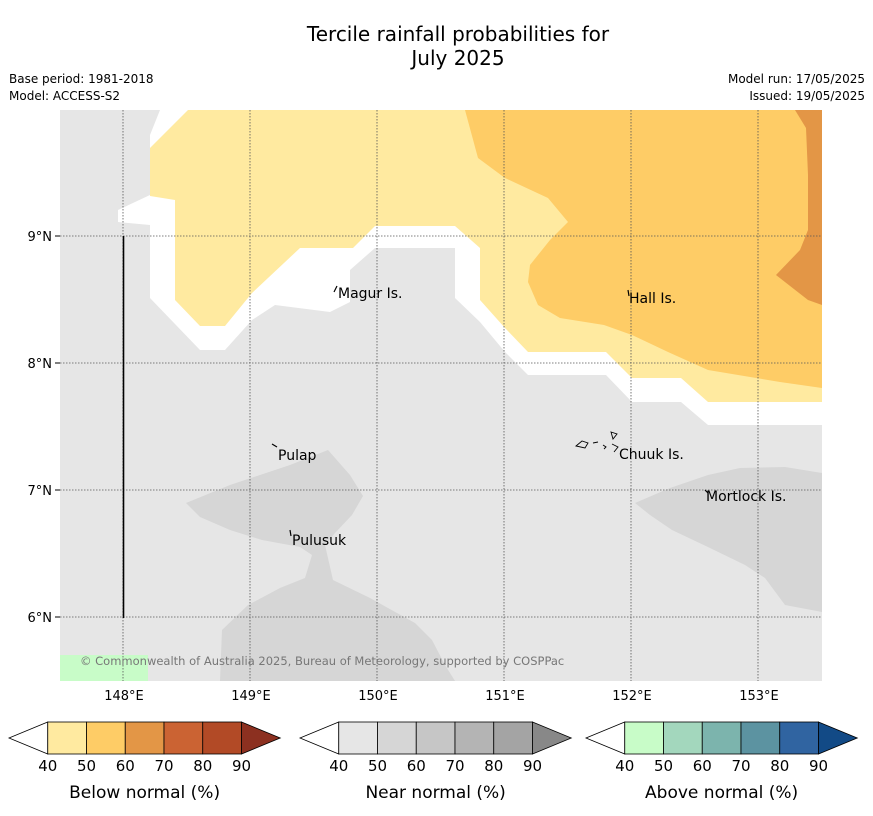 Image resolution: width=873 pixels, height=816 pixels. Describe the element at coordinates (144, 762) in the screenshot. I see `below-normal-colorbar: 40 50 60 70 80 90 Below normal (%)` at that location.